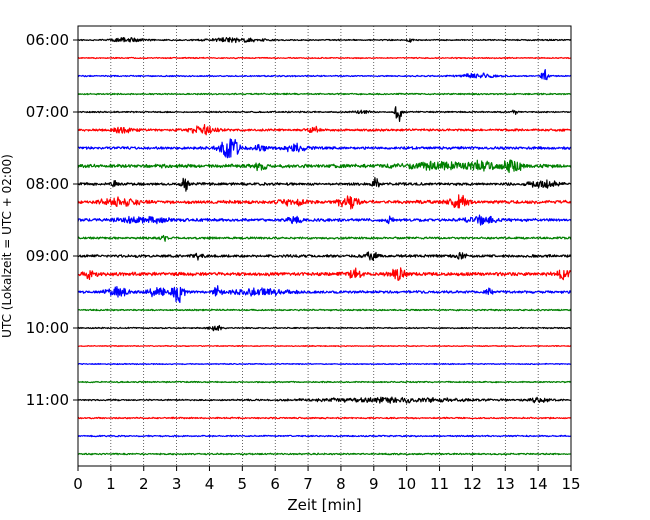 Image resolution: width=650 pixels, height=520 pixels. Describe the element at coordinates (7, 246) in the screenshot. I see `y-axis-title: UTC (Lokalzeit = UTC + 02:00)` at that location.